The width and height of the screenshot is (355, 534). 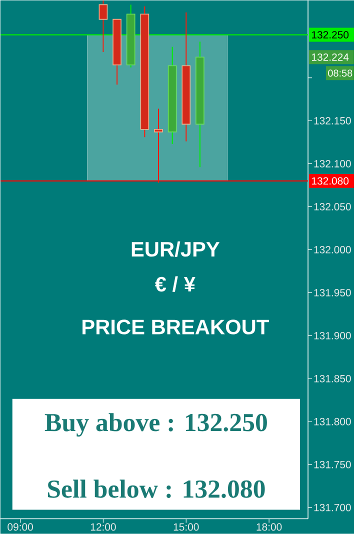 What do you see at coordinates (330, 181) in the screenshot?
I see `ref-line-label: 132.080` at bounding box center [330, 181].